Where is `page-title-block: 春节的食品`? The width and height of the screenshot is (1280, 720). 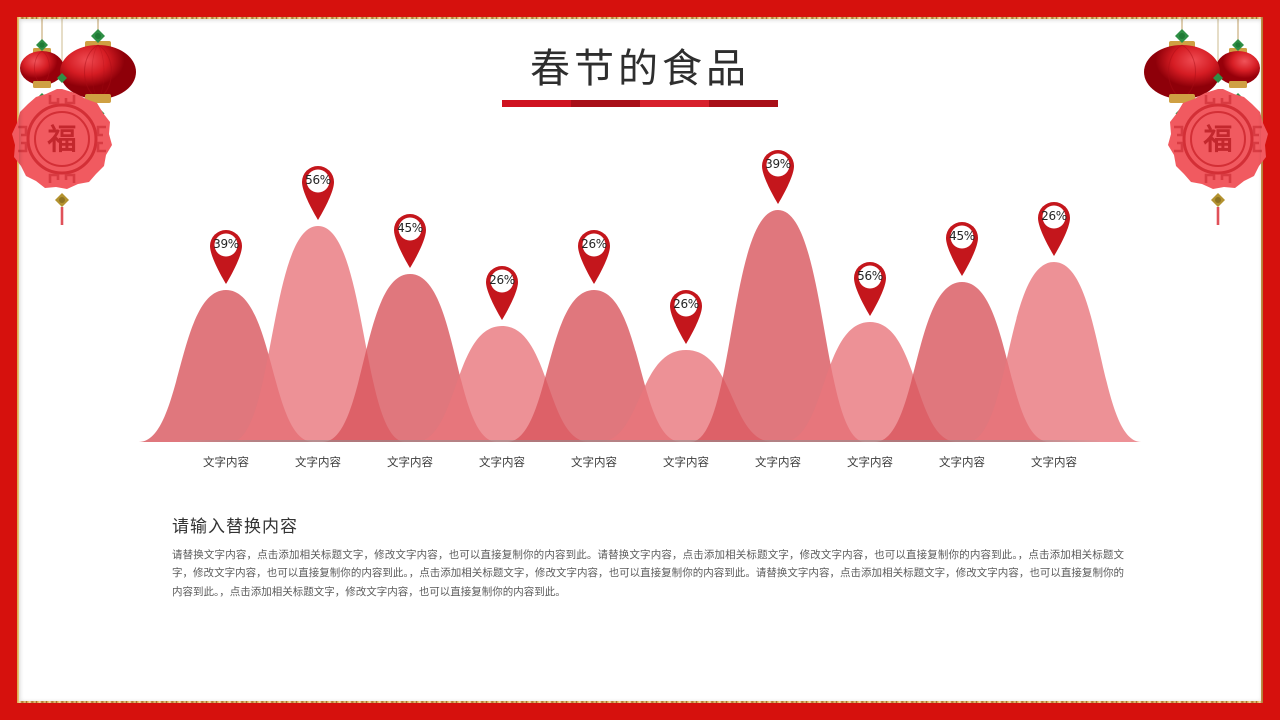 page-title-block: 春节的食品 is located at coordinates (640, 75).